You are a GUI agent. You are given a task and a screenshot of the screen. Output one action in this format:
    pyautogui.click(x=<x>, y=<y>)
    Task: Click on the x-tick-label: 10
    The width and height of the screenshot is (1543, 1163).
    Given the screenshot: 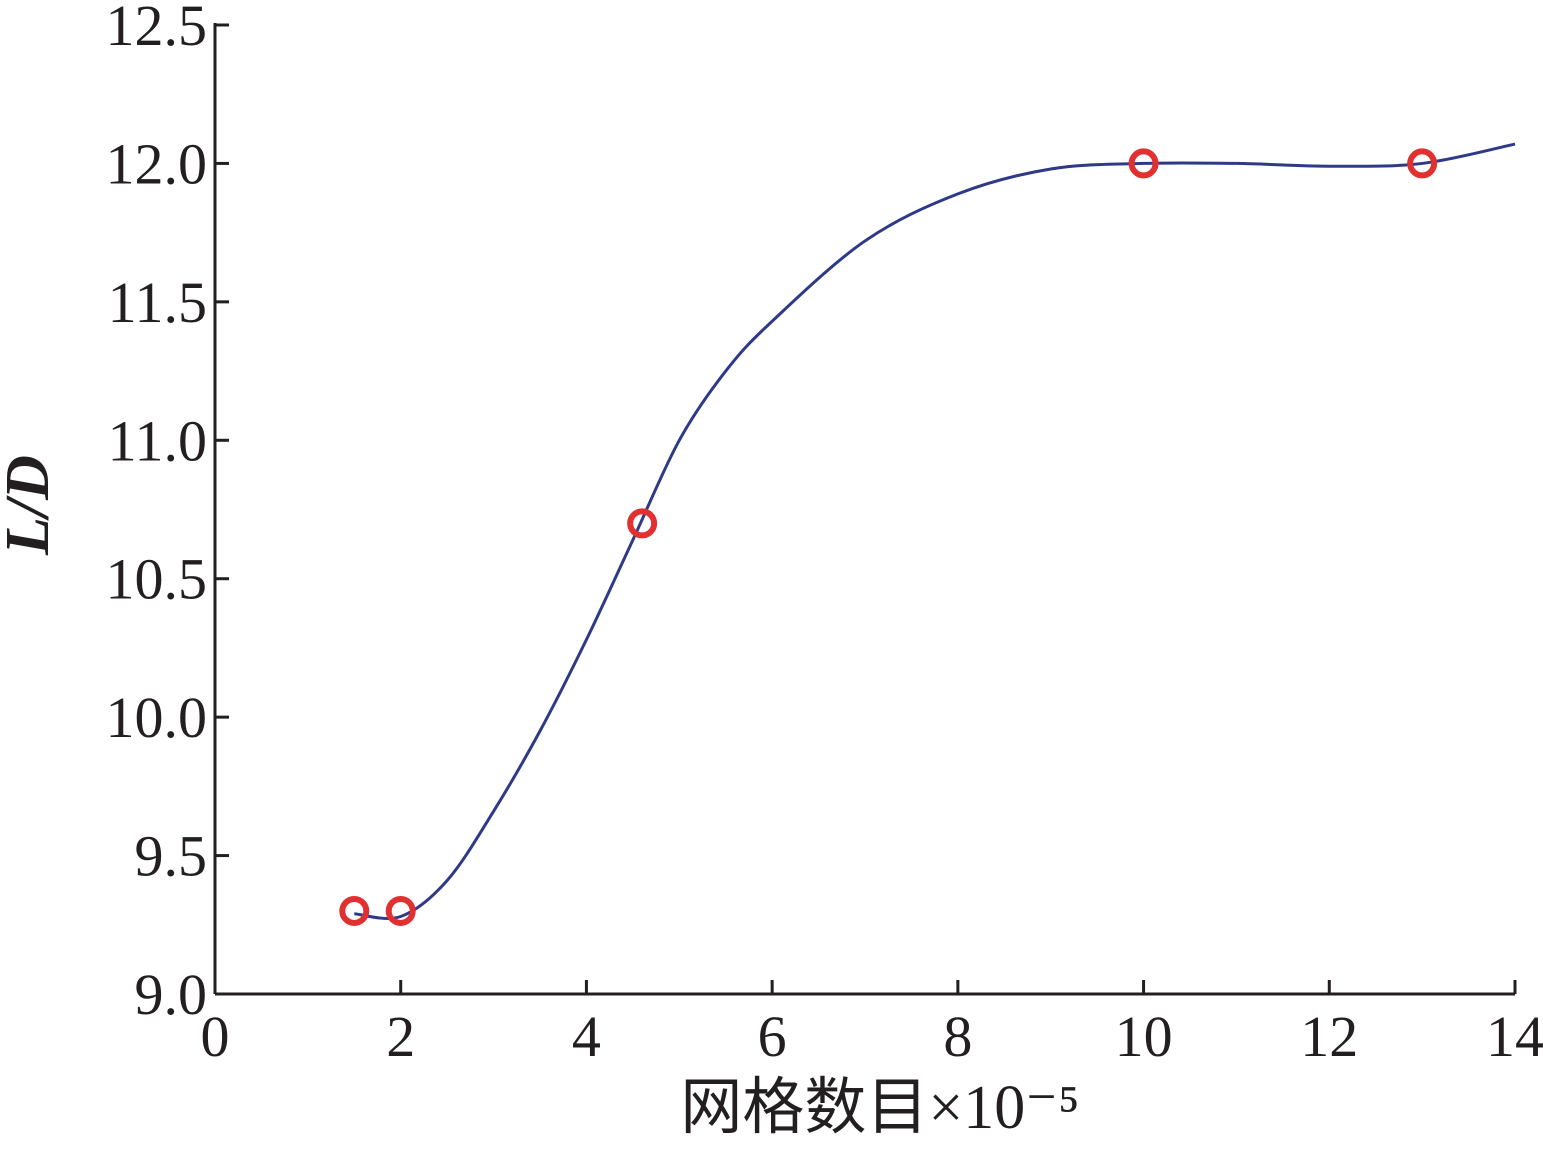 What is the action you would take?
    pyautogui.click(x=1144, y=1036)
    